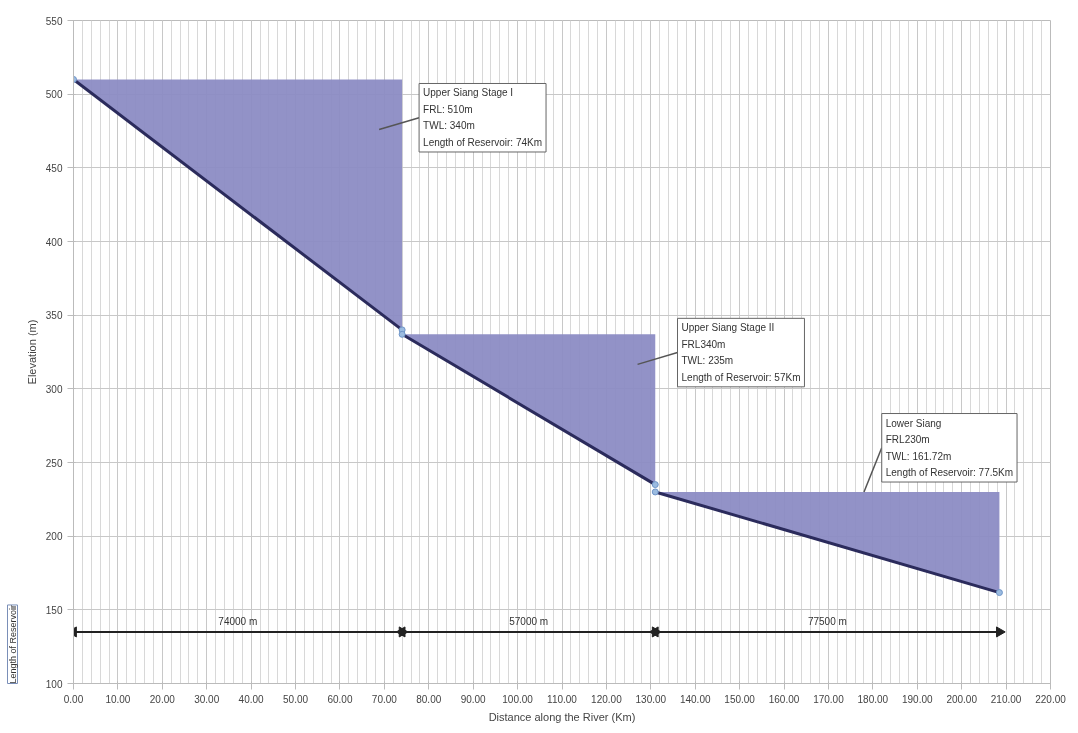  Describe the element at coordinates (54, 463) in the screenshot. I see `y-tick-label: 250` at that location.